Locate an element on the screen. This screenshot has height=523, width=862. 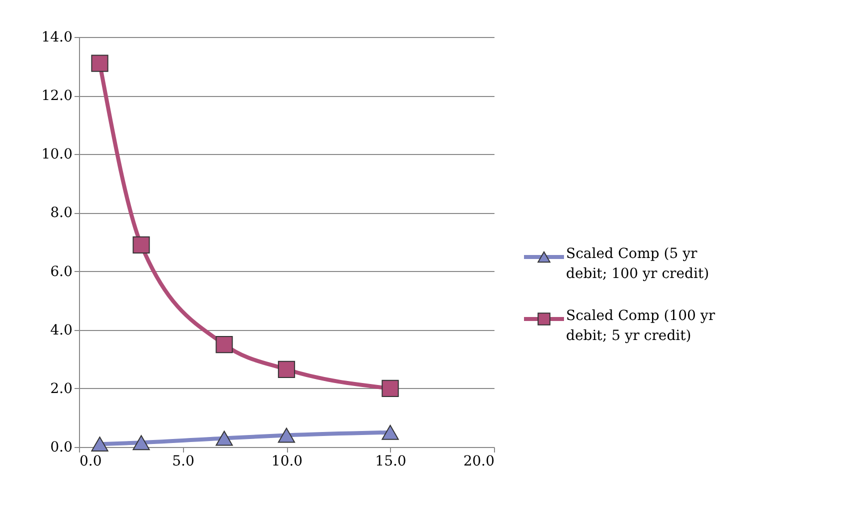
y-tick-label: 2.0 is located at coordinates (61, 388).